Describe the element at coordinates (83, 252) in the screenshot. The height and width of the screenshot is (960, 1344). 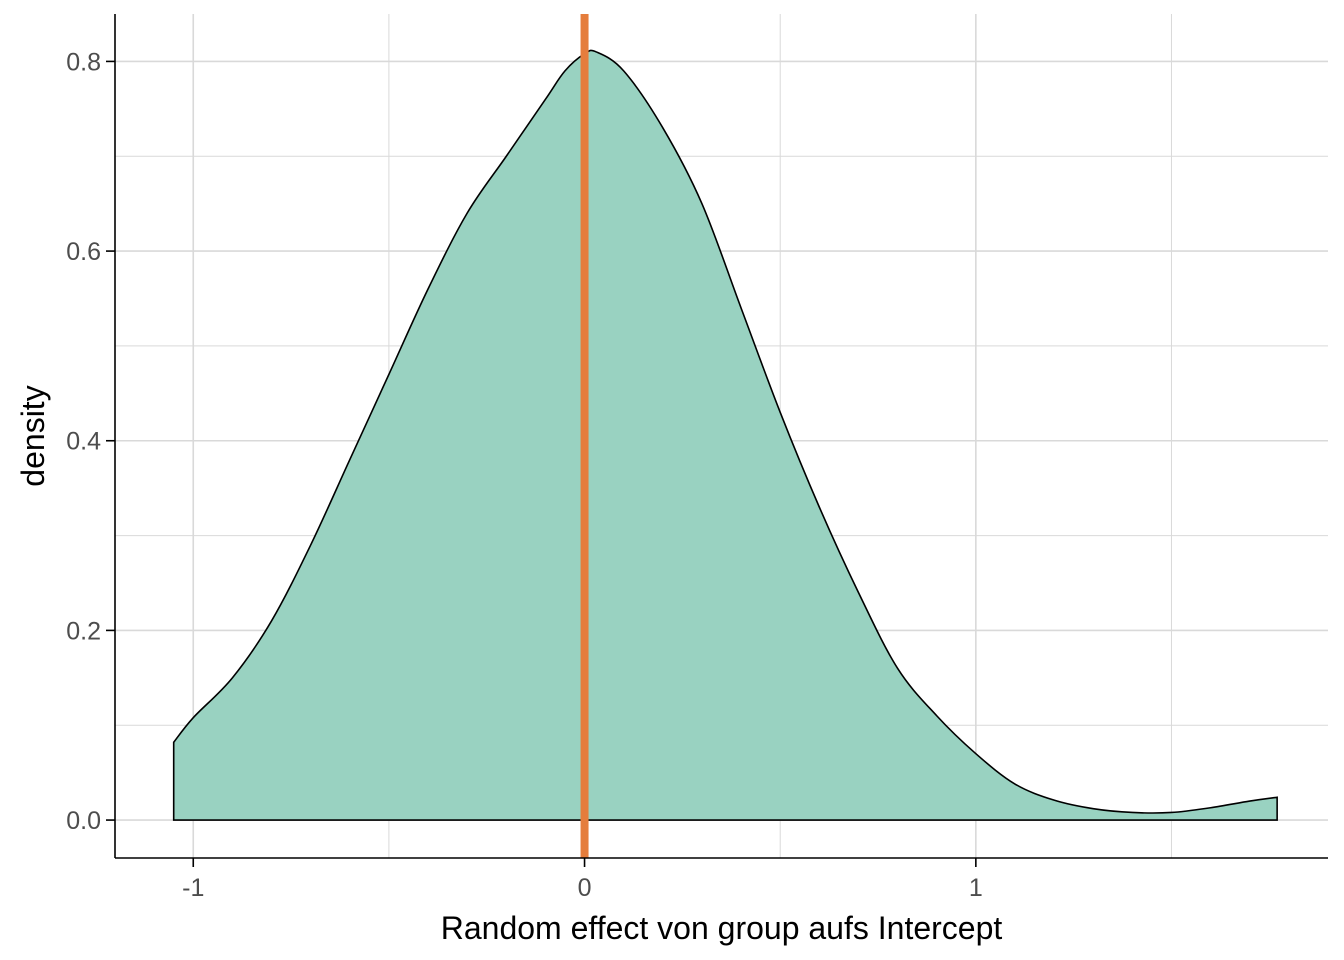
I see `y-tick-label: 0.6` at that location.